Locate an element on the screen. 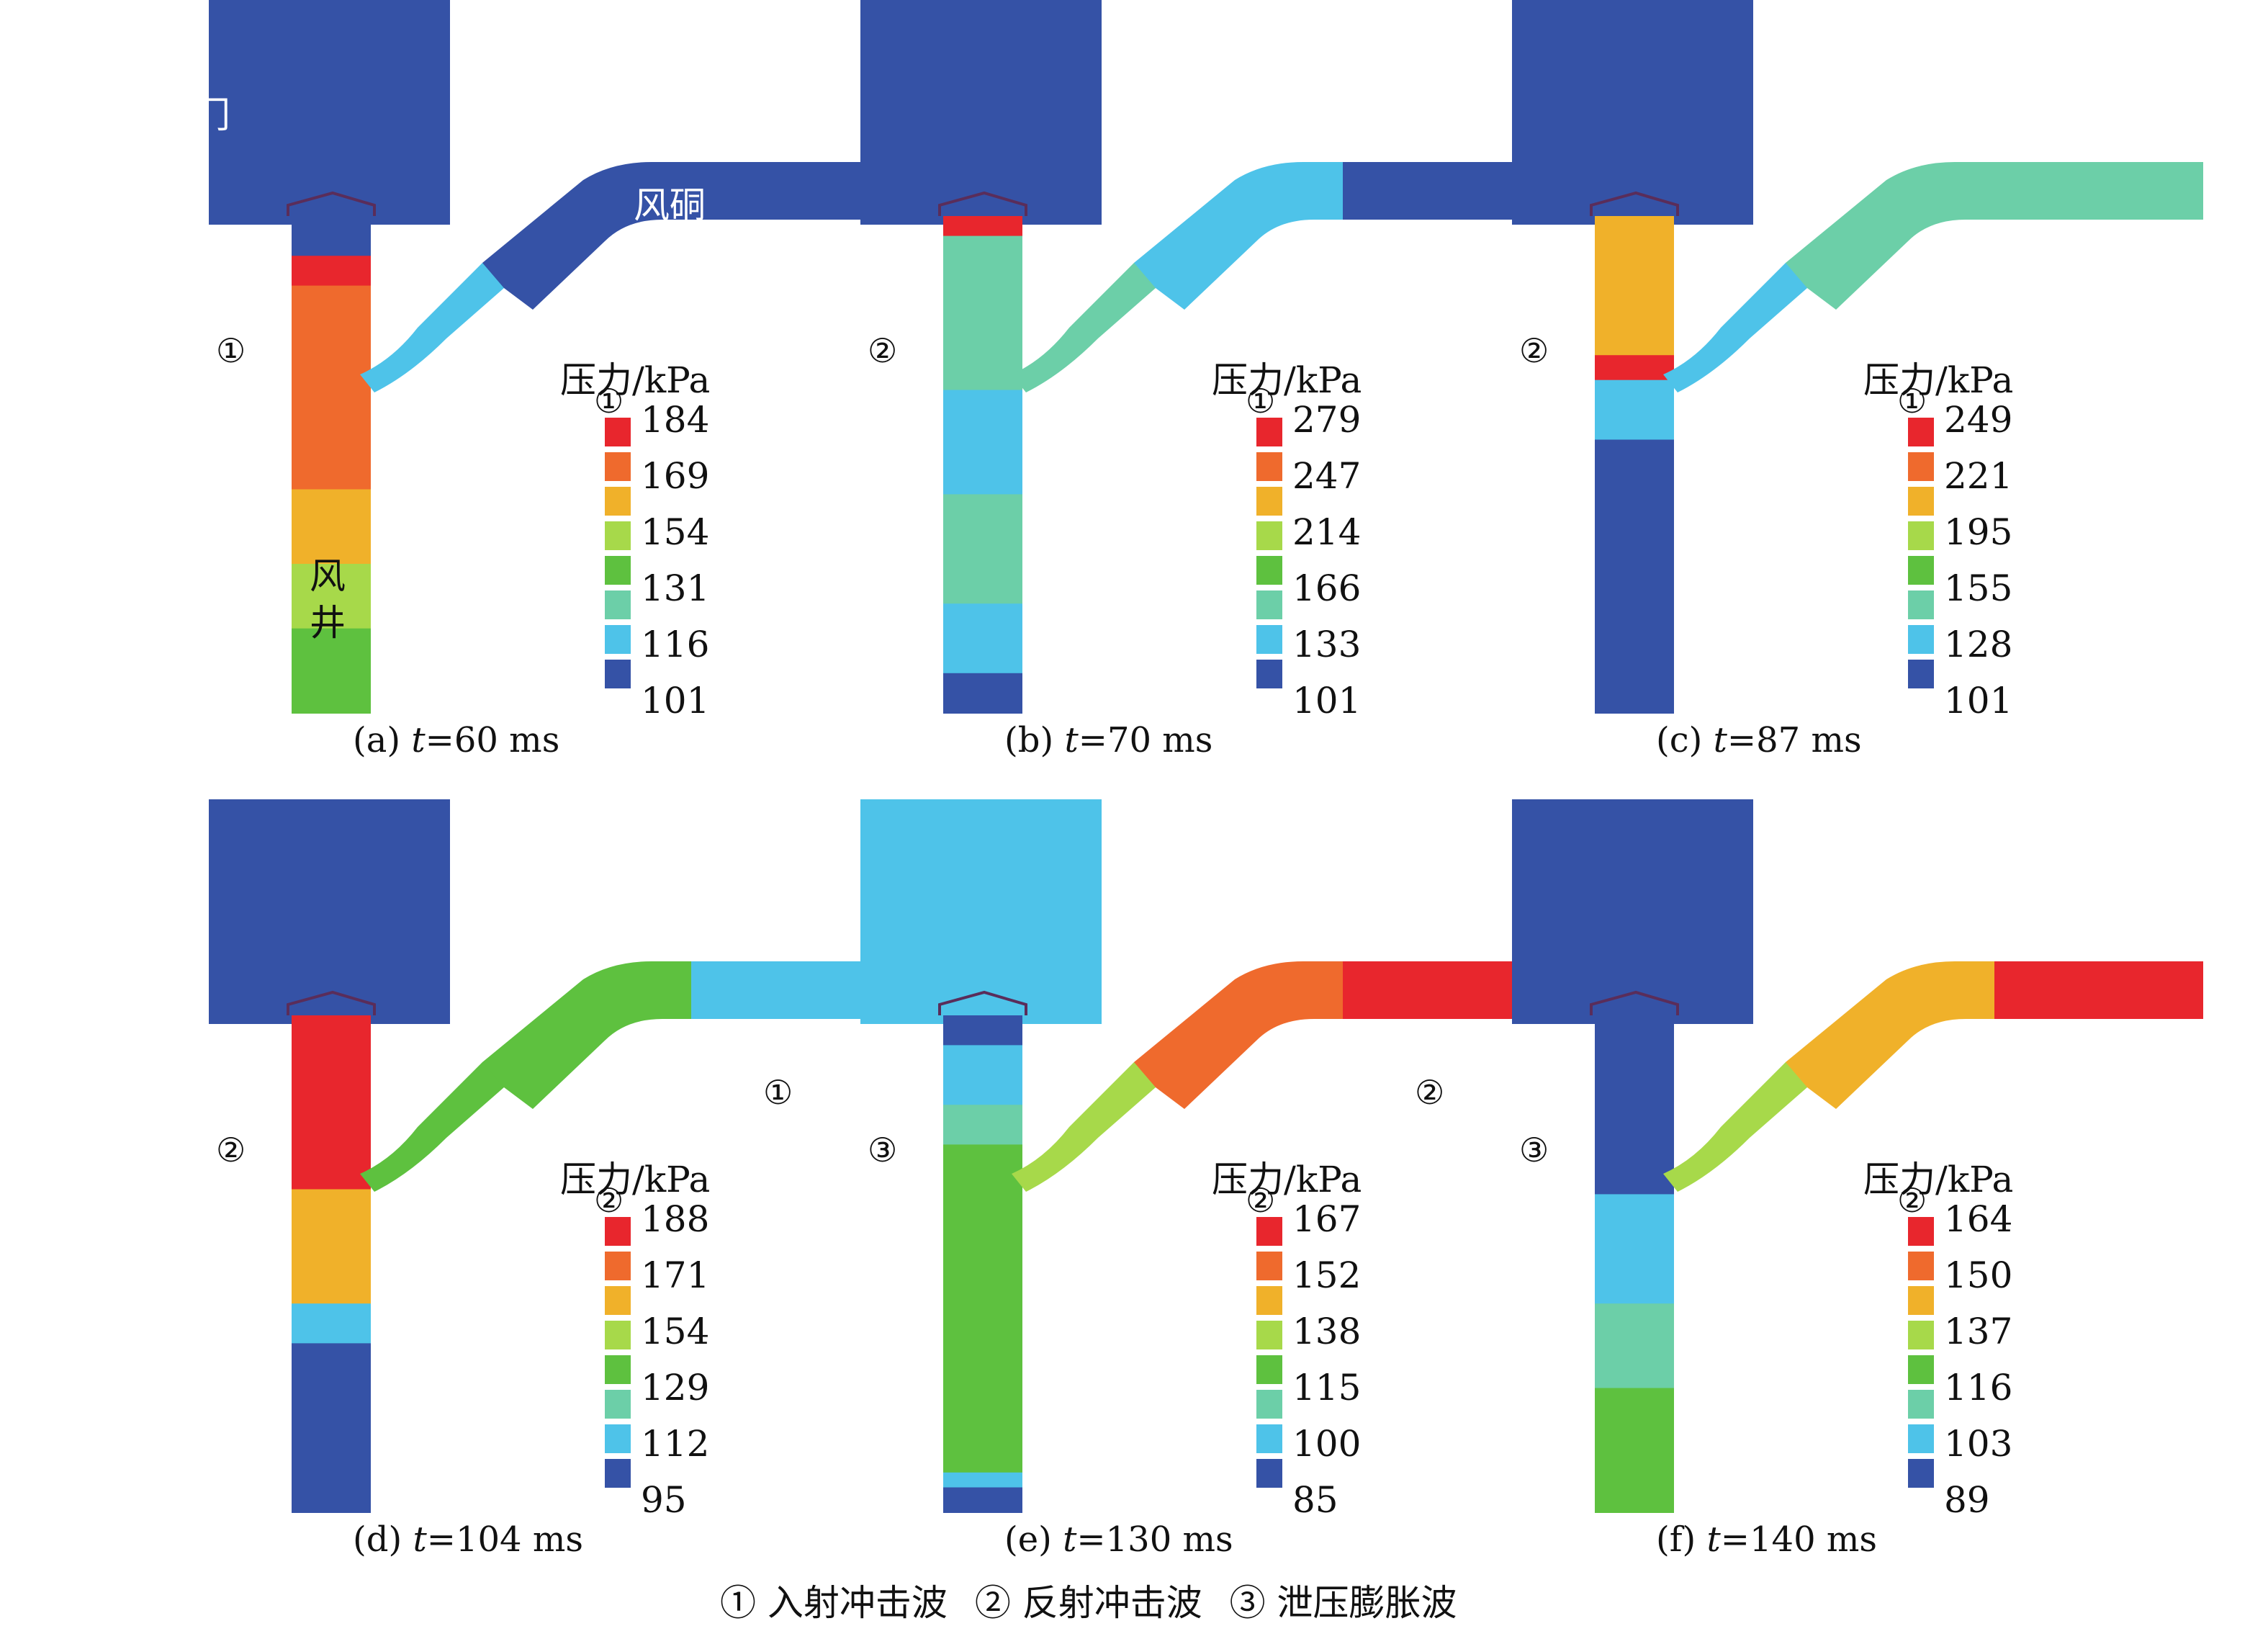  caption-var-c: t is located at coordinates (1720, 740).